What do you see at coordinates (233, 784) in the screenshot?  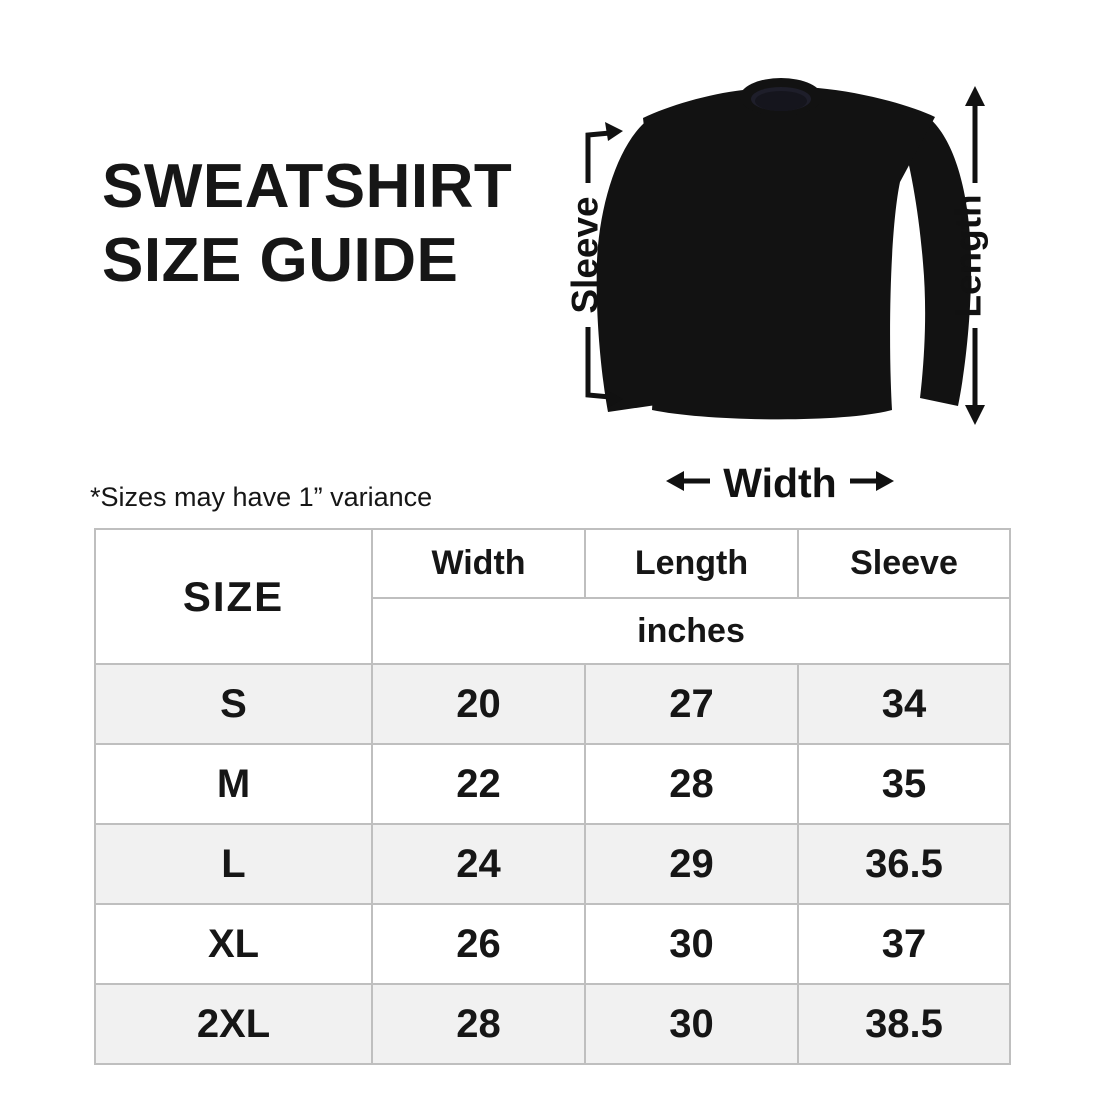 I see `size-value: M` at bounding box center [233, 784].